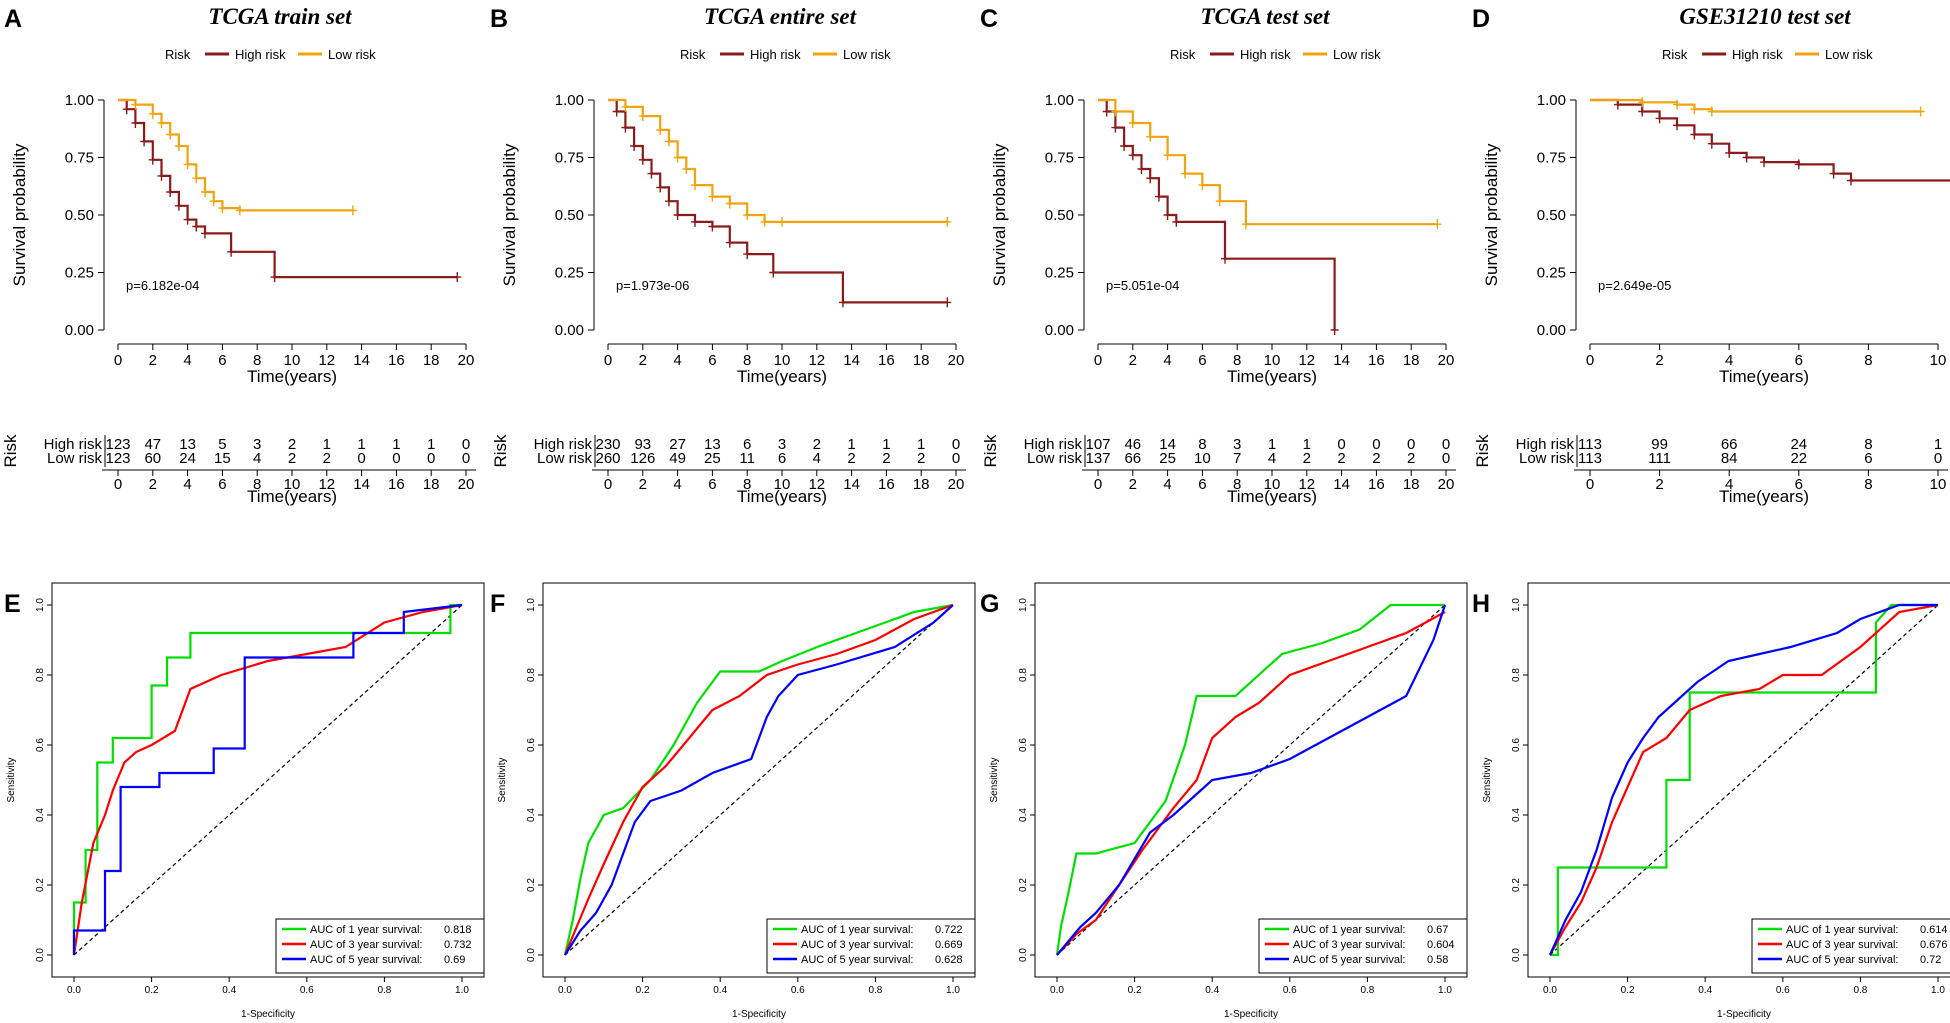 The height and width of the screenshot is (1023, 1950). What do you see at coordinates (1764, 376) in the screenshot?
I see `x-axis-title: Time(years)` at bounding box center [1764, 376].